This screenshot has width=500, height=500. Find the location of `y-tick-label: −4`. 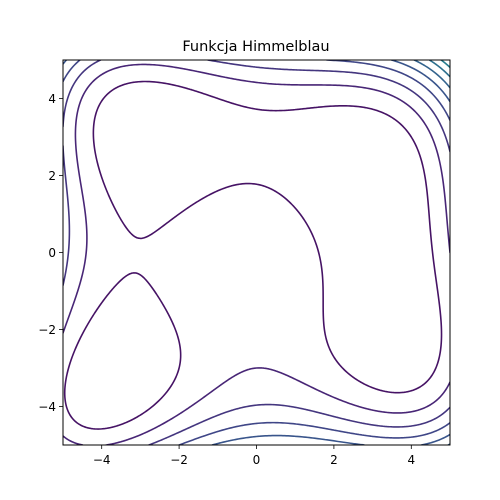

y-tick-label: −4 is located at coordinates (47, 407).